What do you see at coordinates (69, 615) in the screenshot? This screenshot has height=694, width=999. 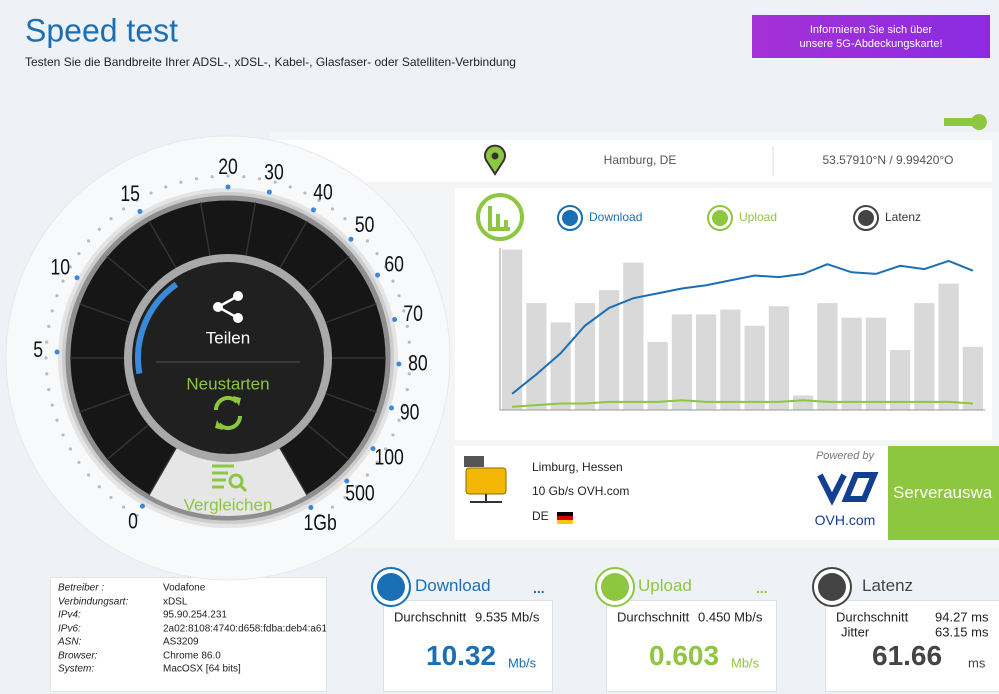 I see `info-label: IPv4:` at bounding box center [69, 615].